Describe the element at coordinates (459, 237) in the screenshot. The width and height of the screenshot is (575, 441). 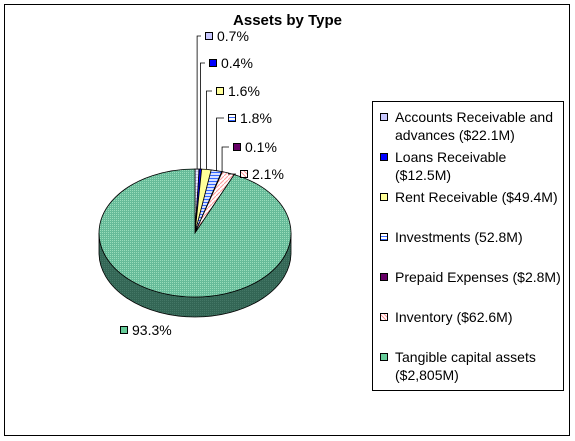
I see `legend-label: Investments (52.8M)` at that location.